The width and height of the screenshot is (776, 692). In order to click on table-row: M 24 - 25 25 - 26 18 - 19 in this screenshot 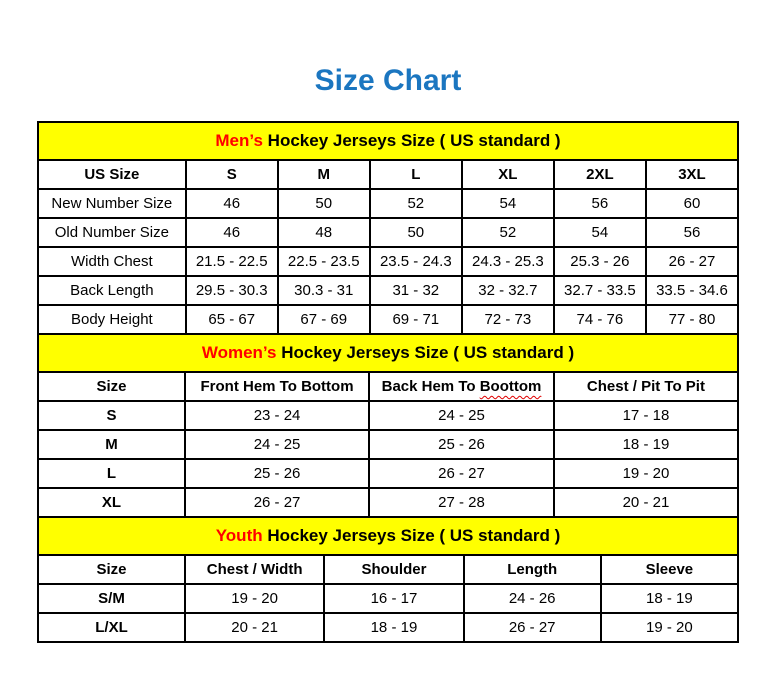, I will do `click(388, 444)`.